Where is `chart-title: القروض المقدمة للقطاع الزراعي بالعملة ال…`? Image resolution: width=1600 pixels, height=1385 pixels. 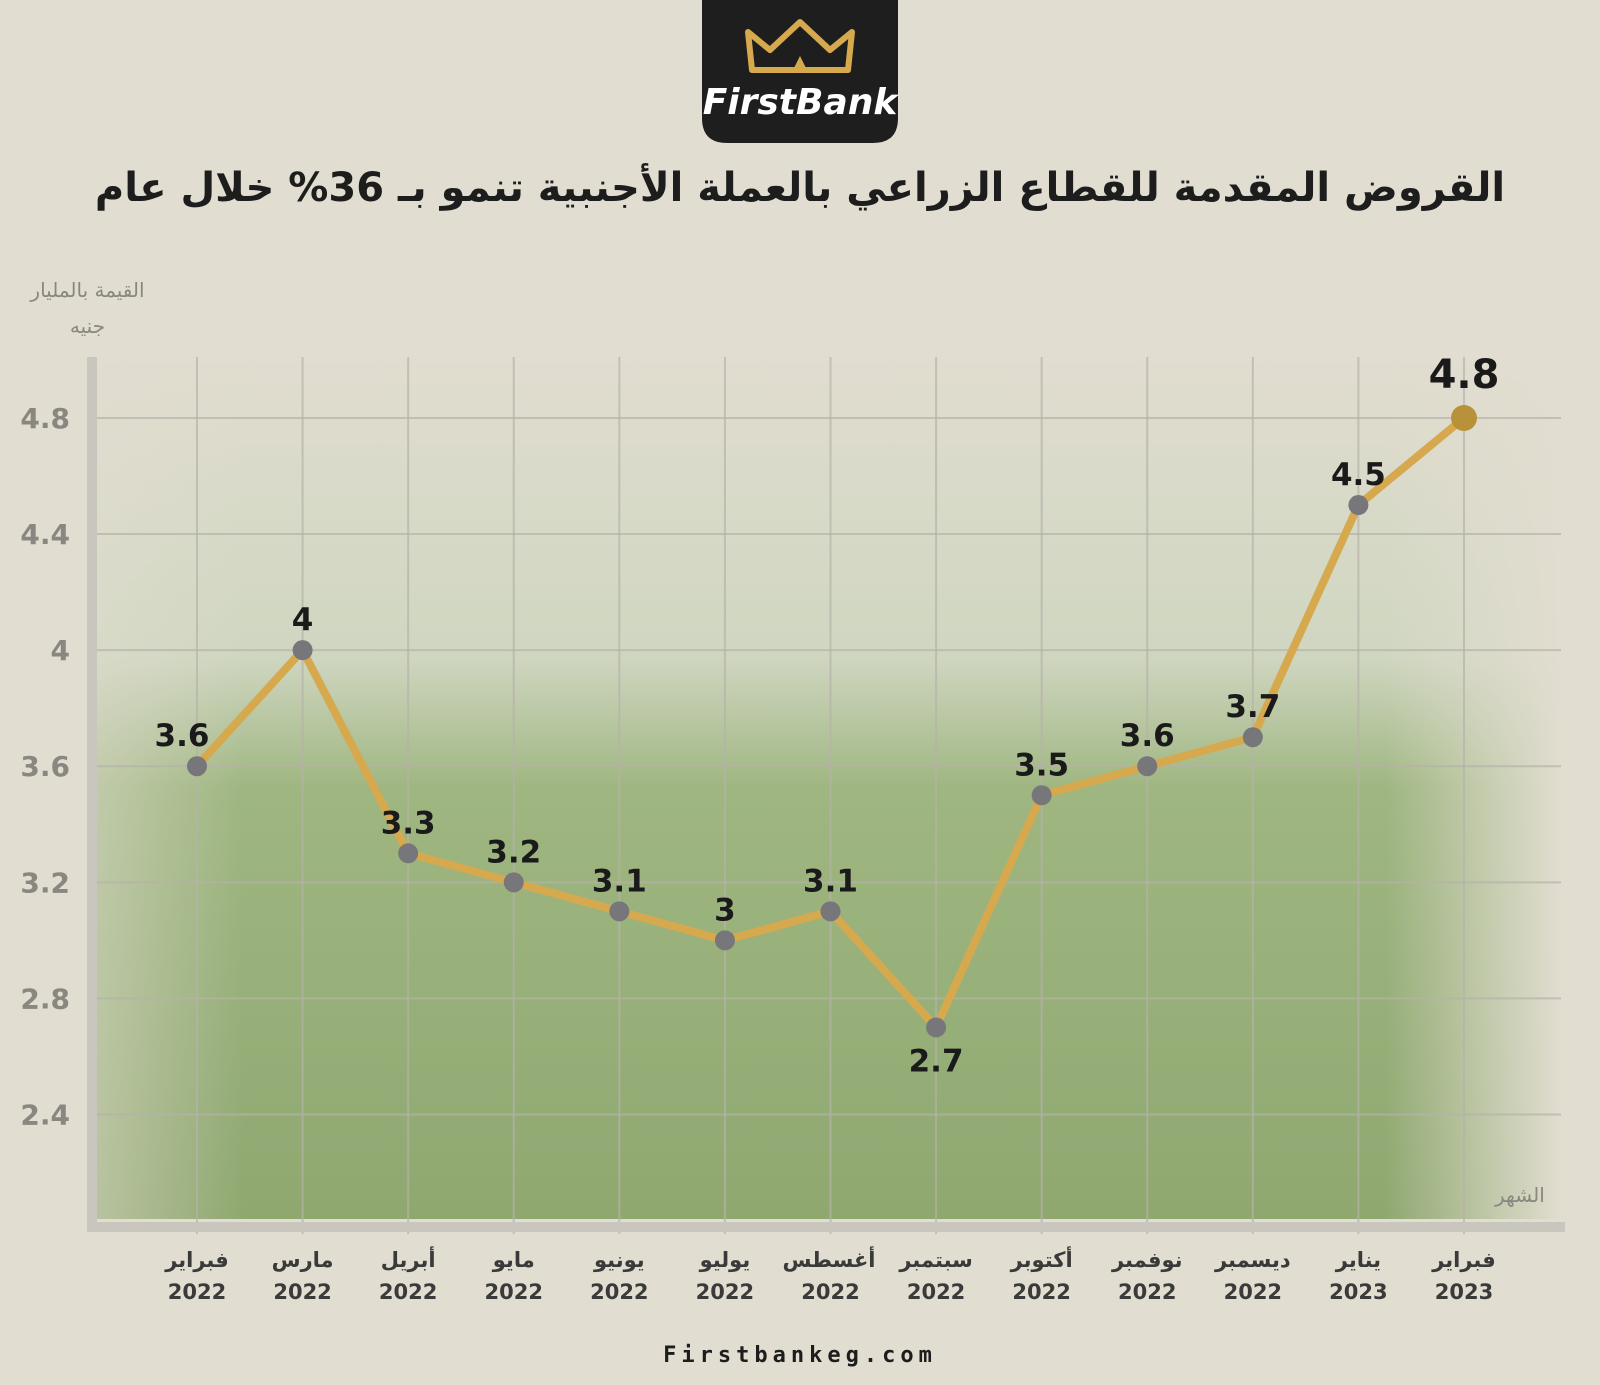 chart-title: القروض المقدمة للقطاع الزراعي بالعملة ال… is located at coordinates (800, 188).